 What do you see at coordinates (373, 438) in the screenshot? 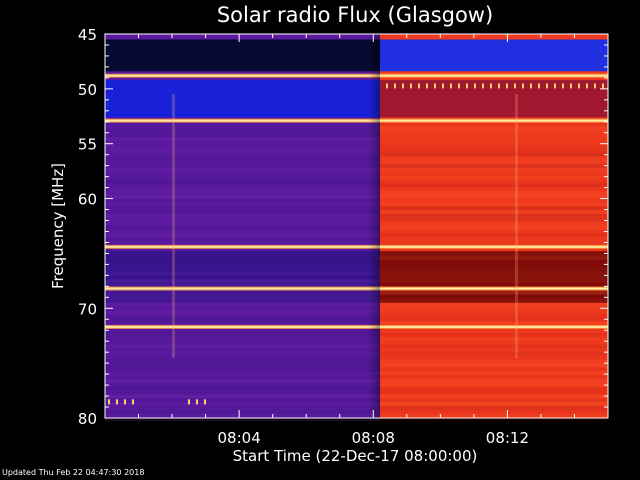
I see `x-tick-label: 08:08` at bounding box center [373, 438].